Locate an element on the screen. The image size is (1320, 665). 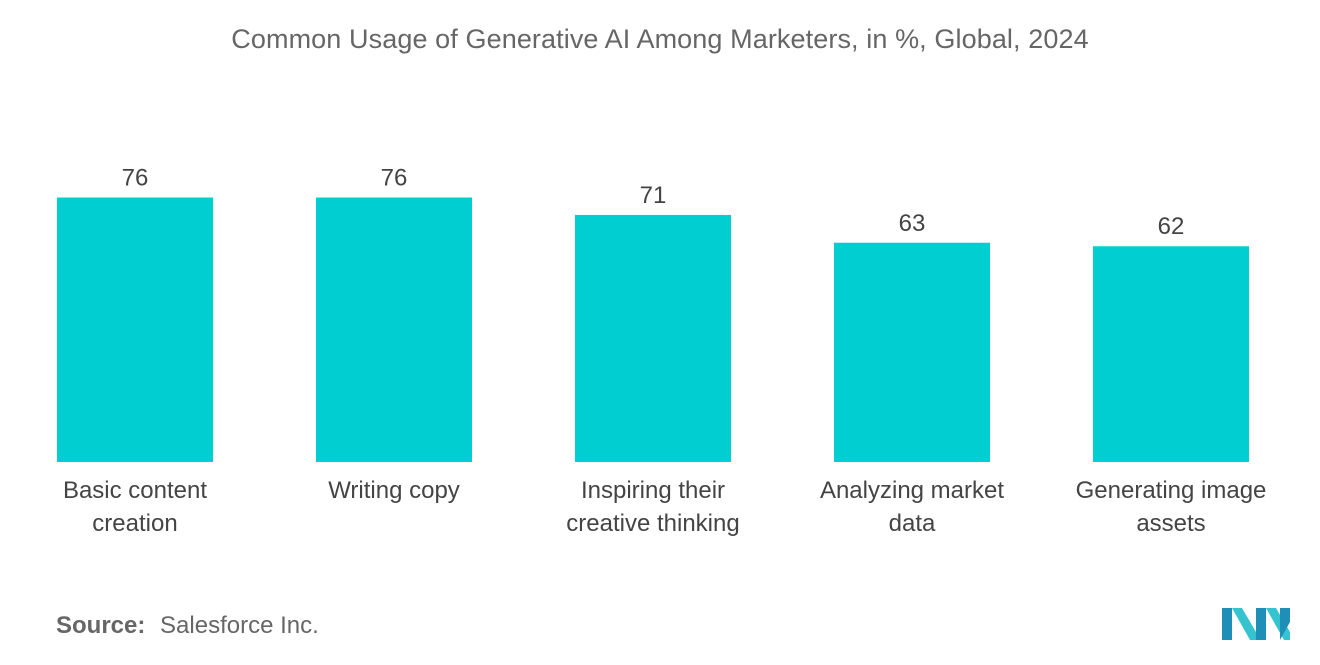
mordor-intelligence-logo-icon is located at coordinates (1256, 624).